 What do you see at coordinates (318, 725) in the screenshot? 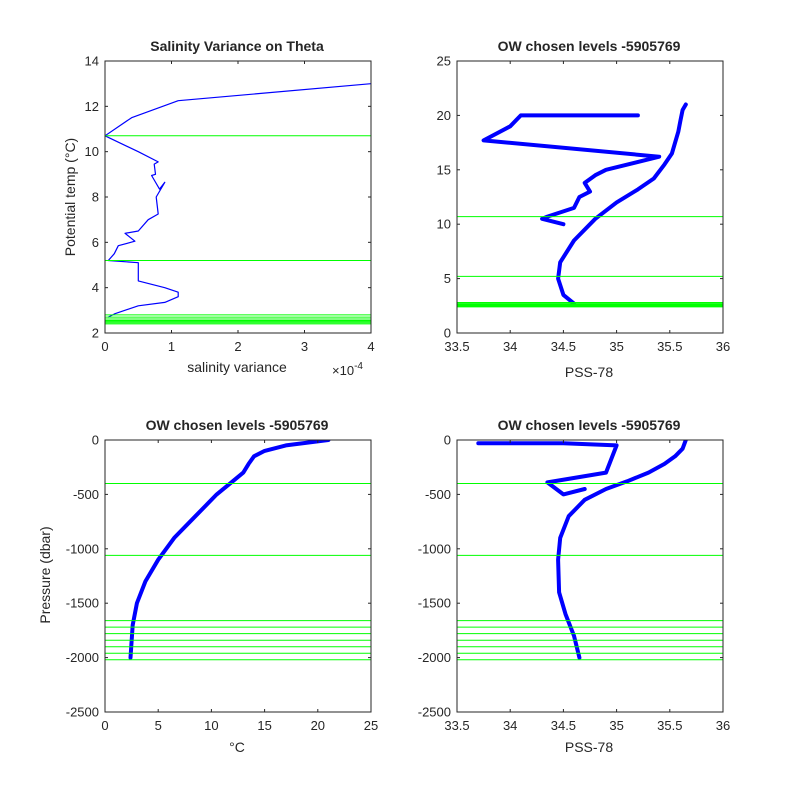
I see `x-tick-label: 20` at bounding box center [318, 725].